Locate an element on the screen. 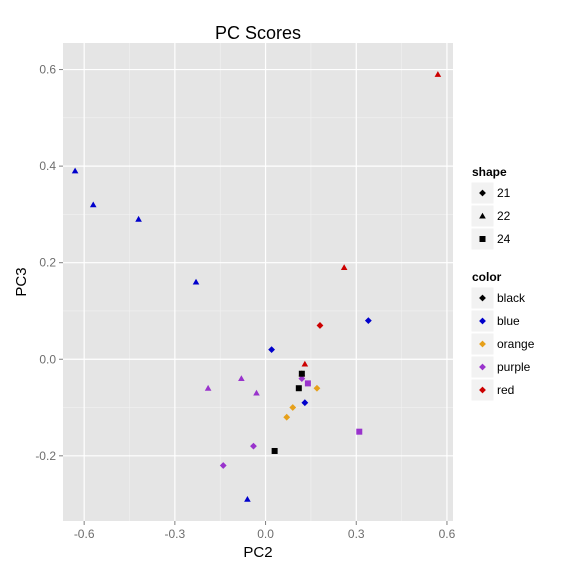  legend-marker-color-red is located at coordinates (482, 390).